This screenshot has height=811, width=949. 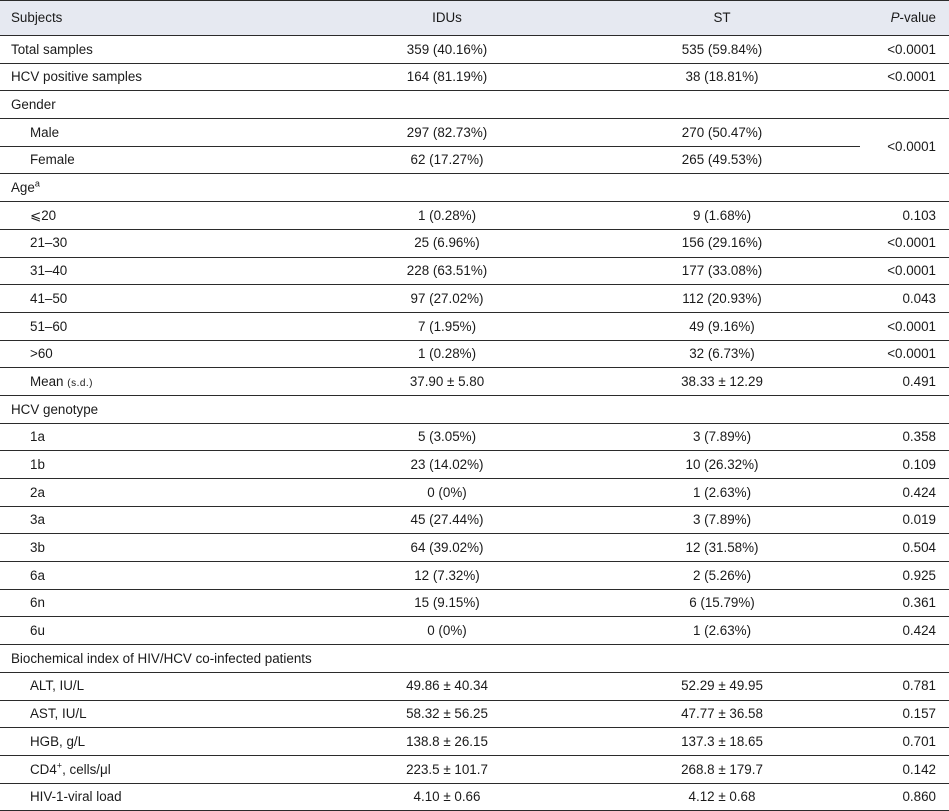 I want to click on cell-st: 112 (20.93%), so click(x=722, y=298).